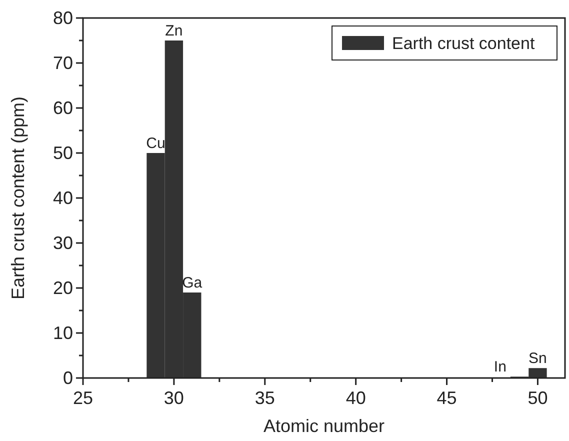 The image size is (569, 441). Describe the element at coordinates (156, 143) in the screenshot. I see `annotation: Cu` at that location.